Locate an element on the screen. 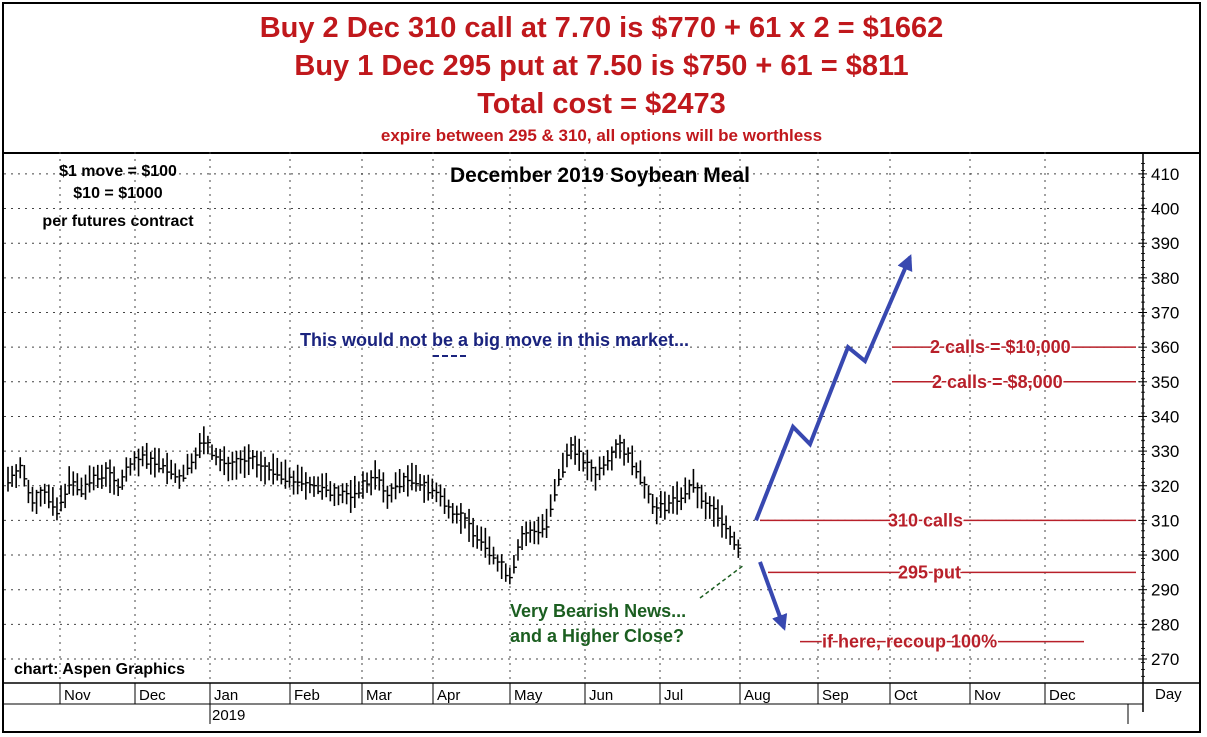 The width and height of the screenshot is (1207, 737). x-tick-label: Oct is located at coordinates (906, 695).